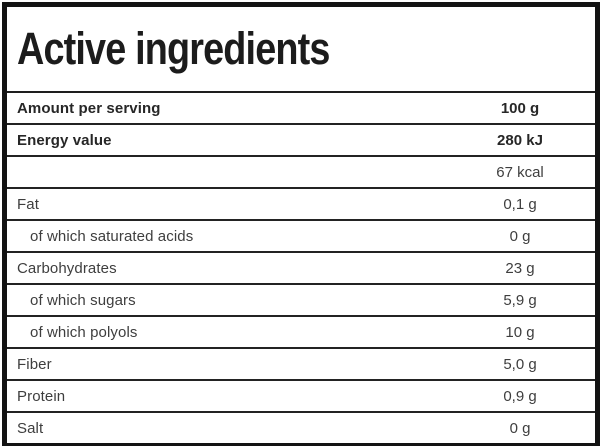 Image resolution: width=602 pixels, height=448 pixels. What do you see at coordinates (520, 300) in the screenshot?
I see `row-value: 5,9 g` at bounding box center [520, 300].